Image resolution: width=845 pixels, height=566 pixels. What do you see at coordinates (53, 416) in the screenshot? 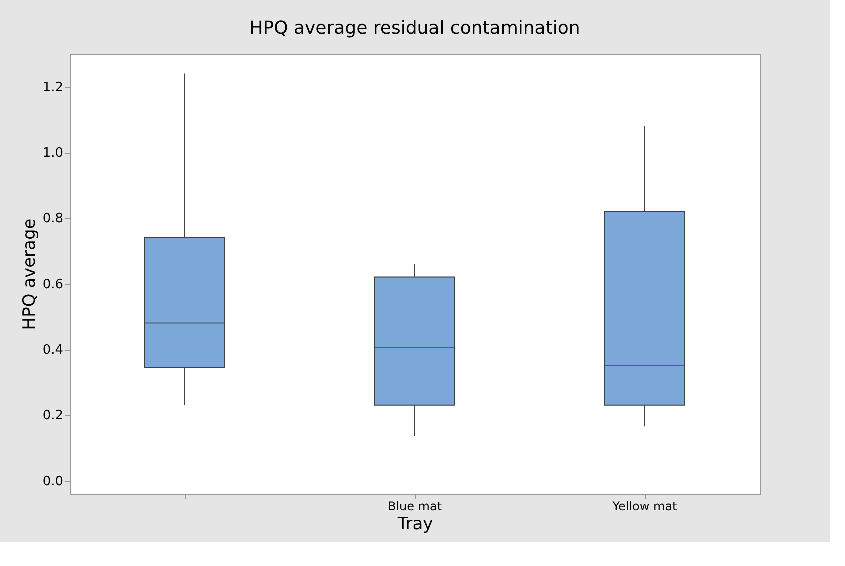
I see `y-tick-label: 0.2` at bounding box center [53, 416].